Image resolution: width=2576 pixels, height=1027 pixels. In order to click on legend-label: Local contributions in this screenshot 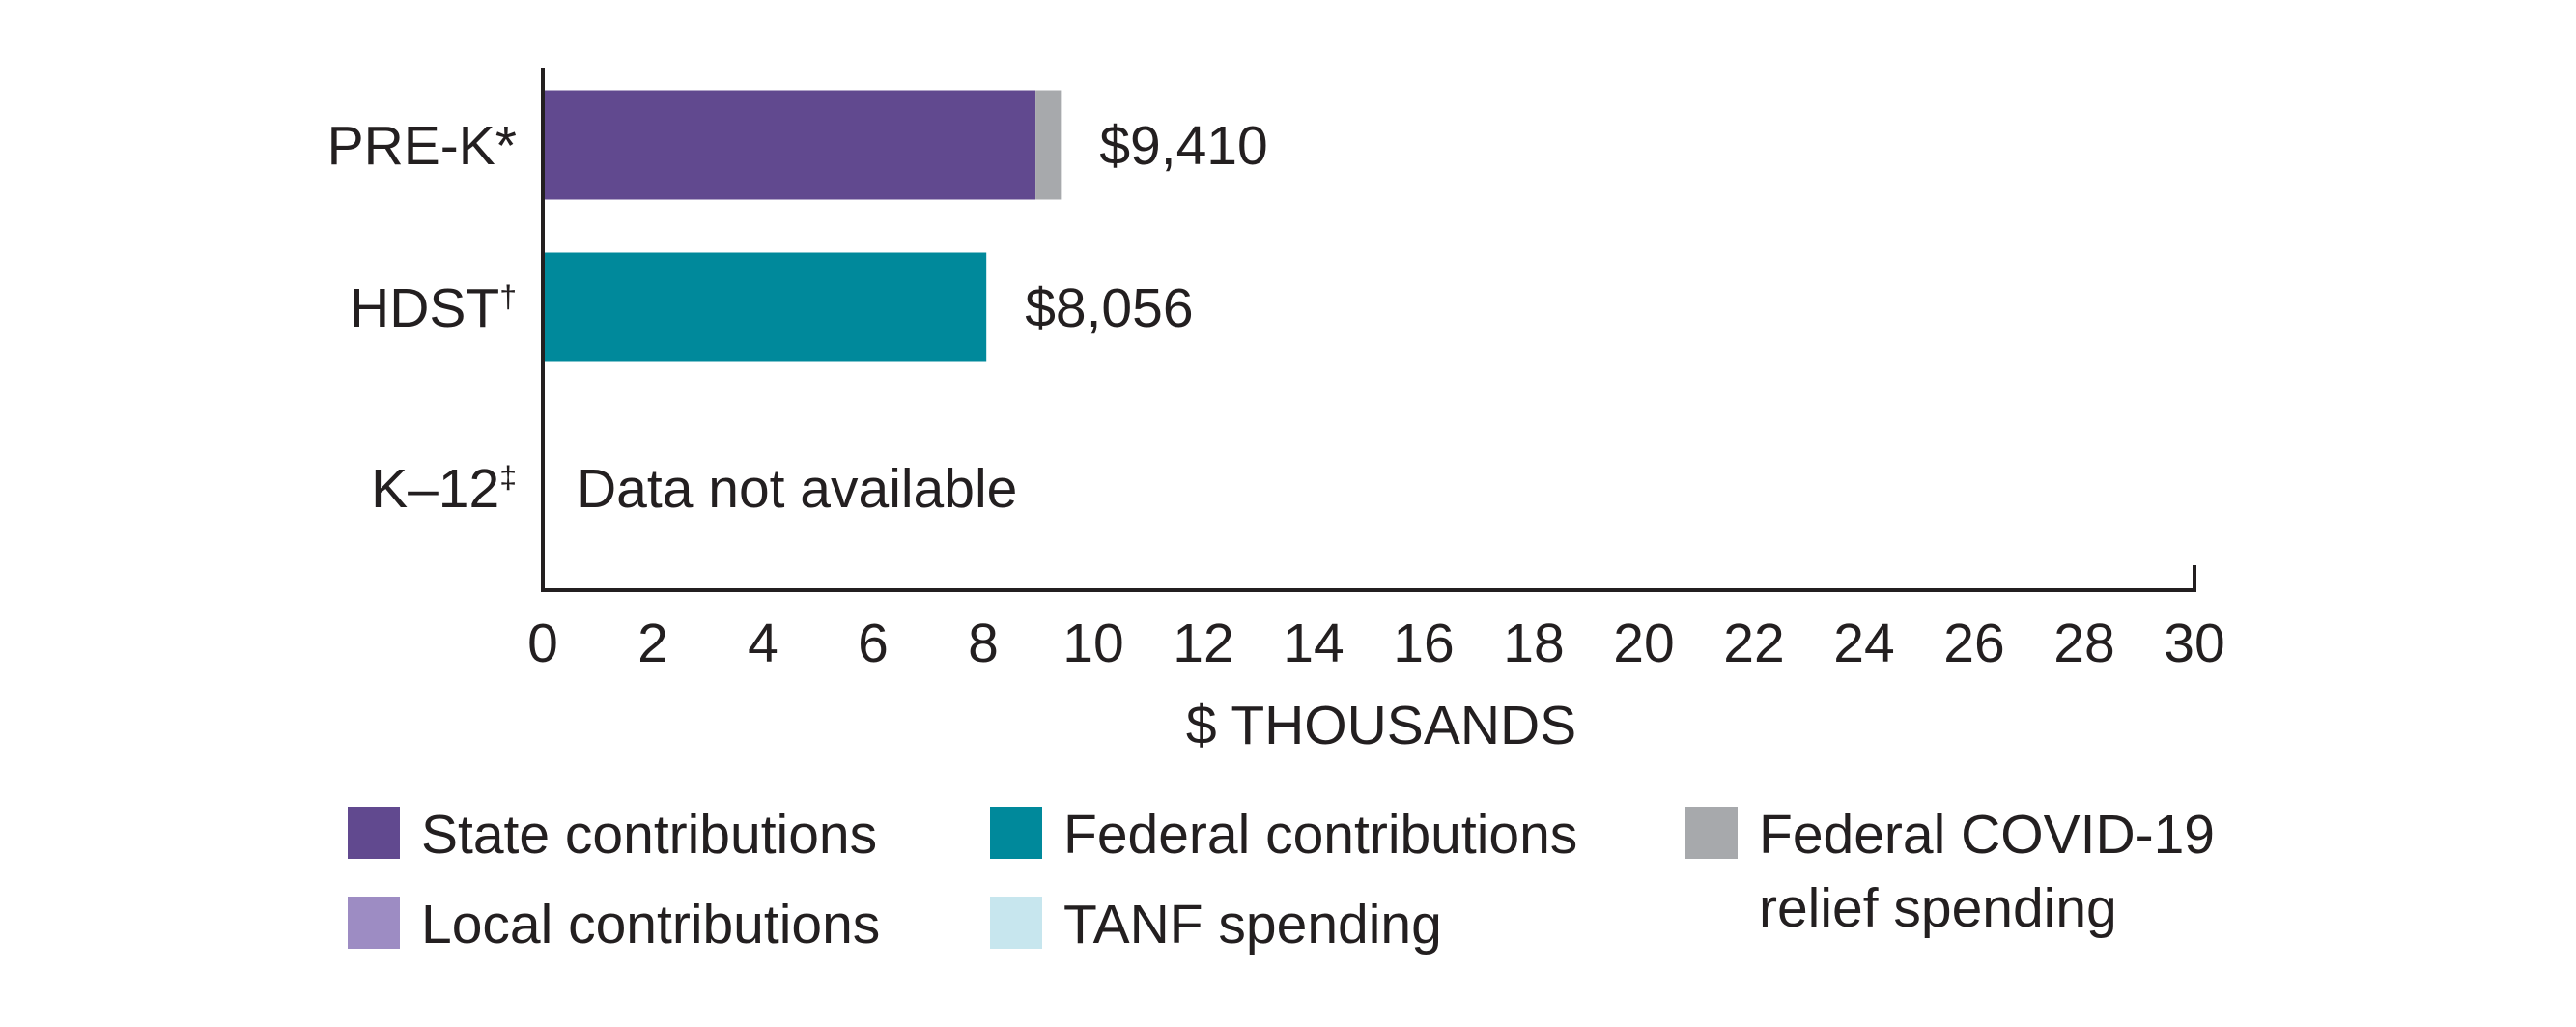, I will do `click(650, 925)`.